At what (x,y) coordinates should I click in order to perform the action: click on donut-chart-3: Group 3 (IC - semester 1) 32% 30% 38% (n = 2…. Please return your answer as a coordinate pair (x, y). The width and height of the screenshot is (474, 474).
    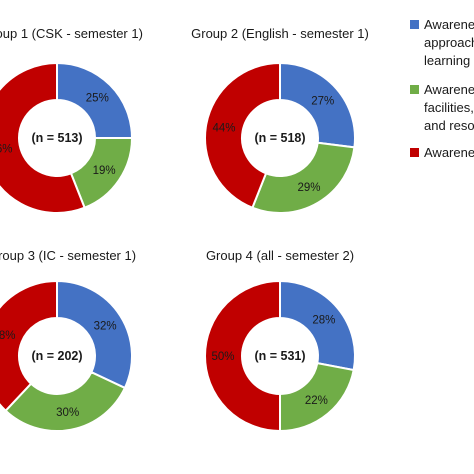
    Looking at the image, I should click on (68, 340).